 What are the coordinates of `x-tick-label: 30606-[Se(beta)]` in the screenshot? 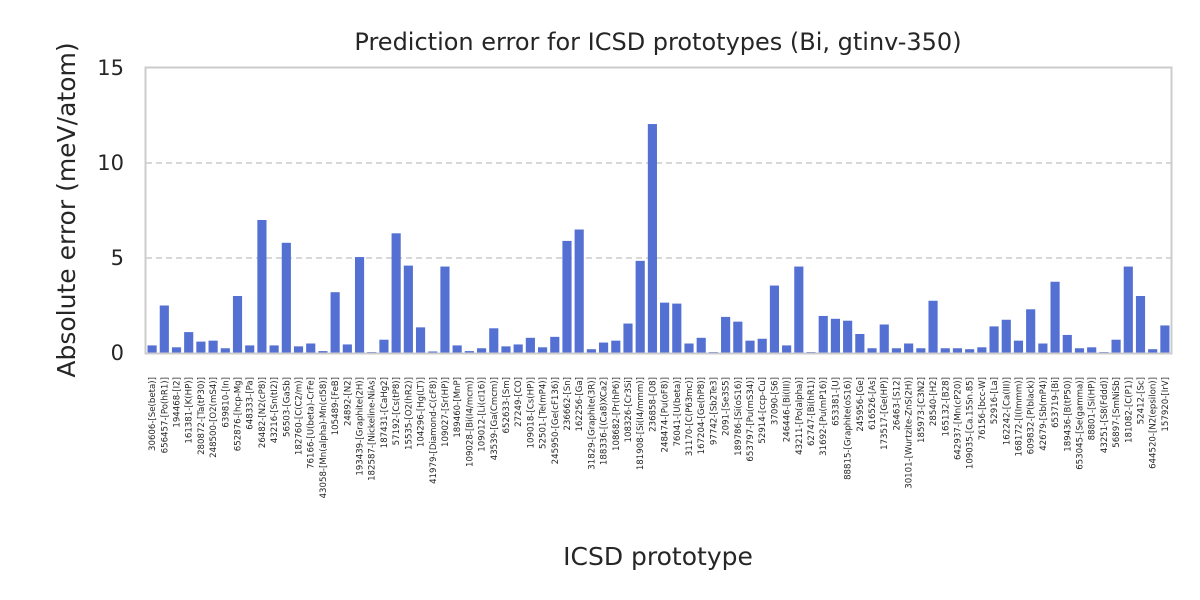 It's located at (153, 414).